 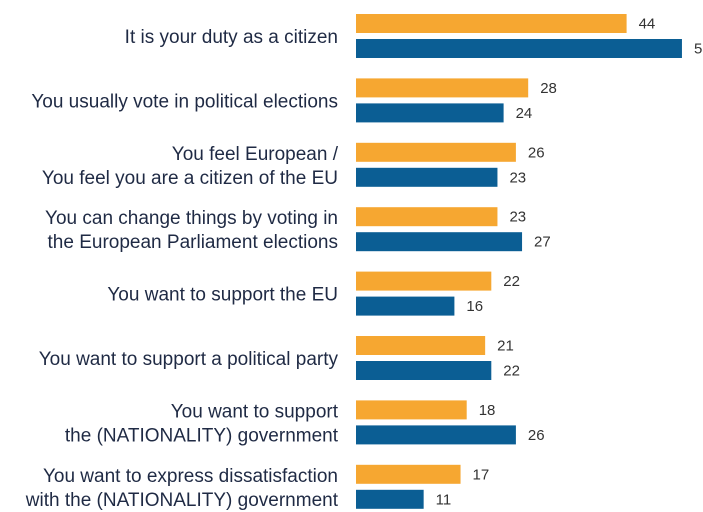 I want to click on category-label-line: You want to support the EU, so click(x=222, y=295).